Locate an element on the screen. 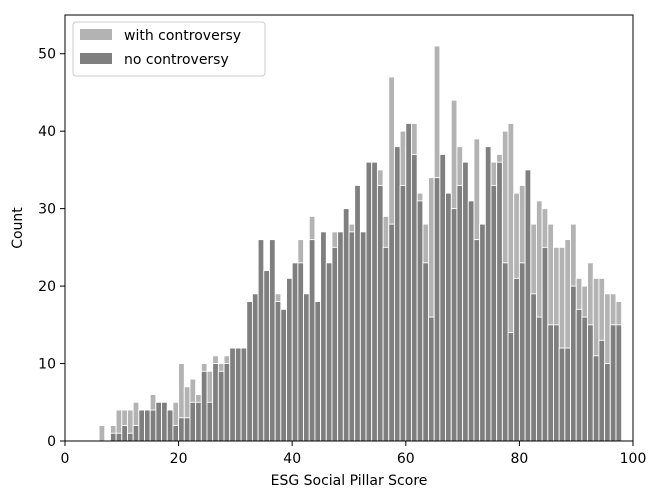  y-tick-label: 40 is located at coordinates (47, 132).